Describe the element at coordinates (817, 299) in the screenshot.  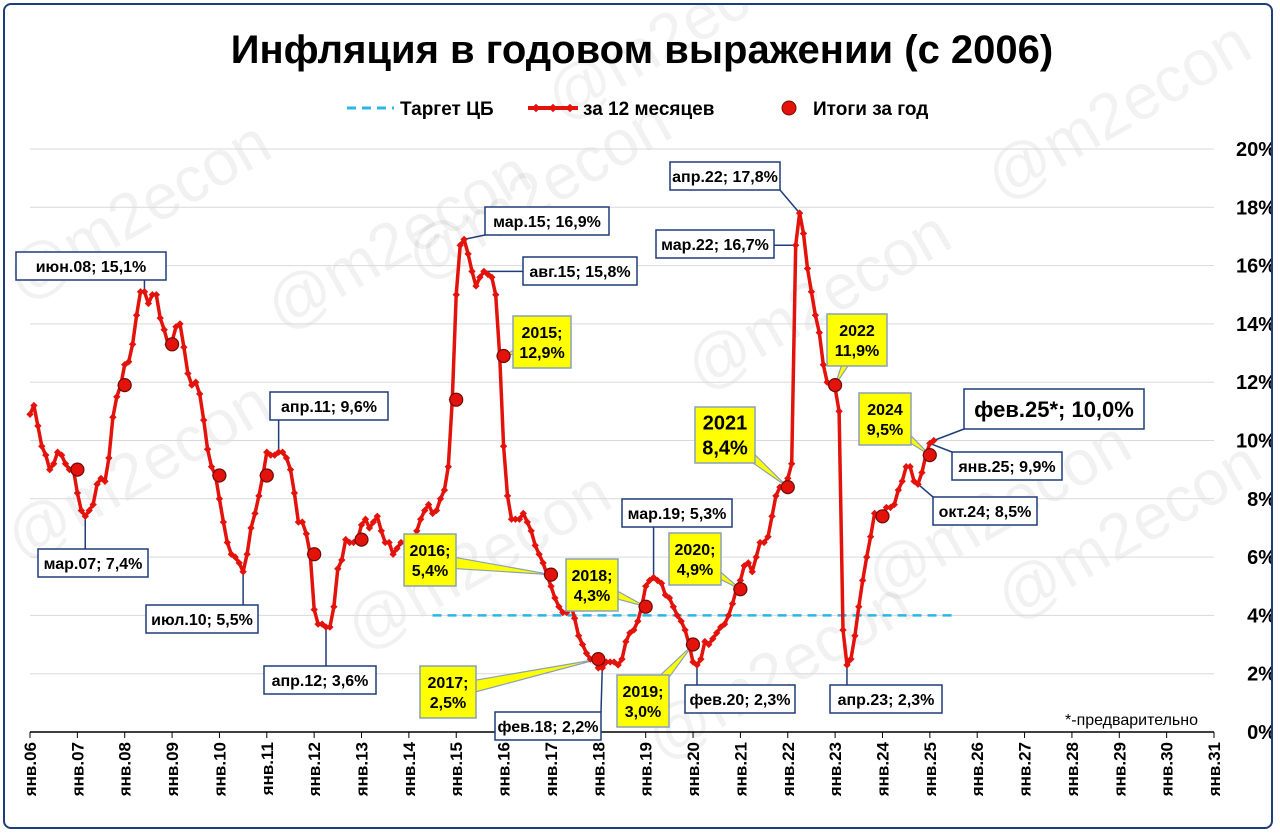
I see `watermark-text: @m2econ` at that location.